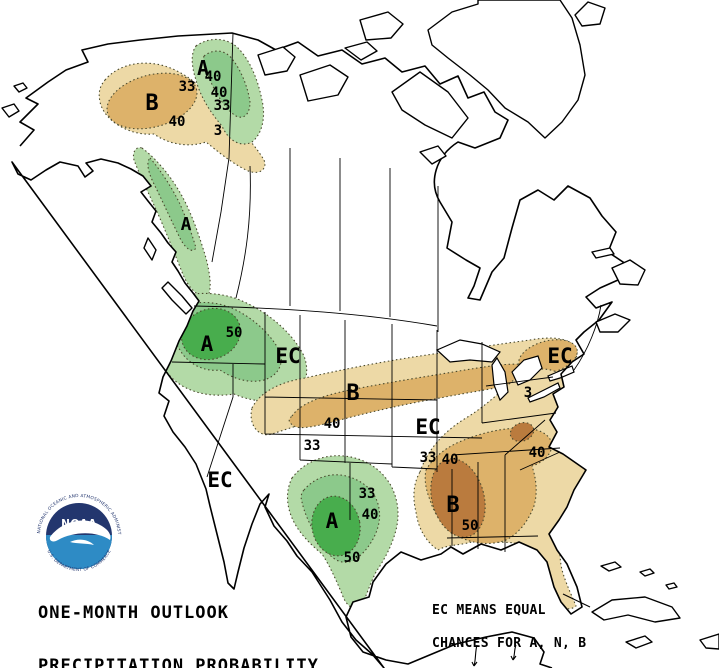 This screenshot has width=719, height=668. What do you see at coordinates (230, 347) in the screenshot?
I see `region-pnw-above` at bounding box center [230, 347].